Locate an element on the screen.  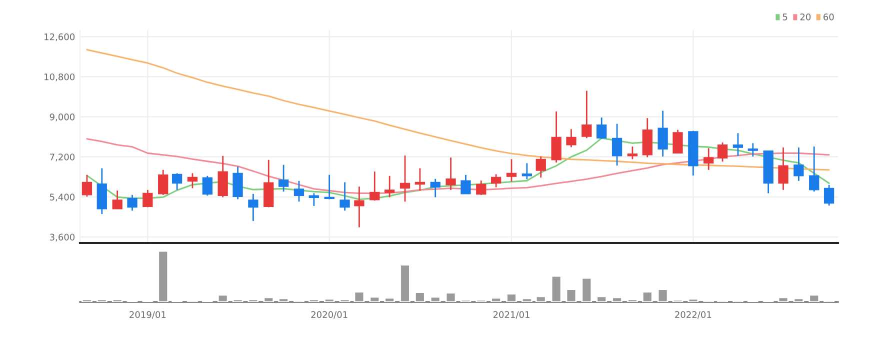
y-tick-label: 9,000 is located at coordinates (62, 118).